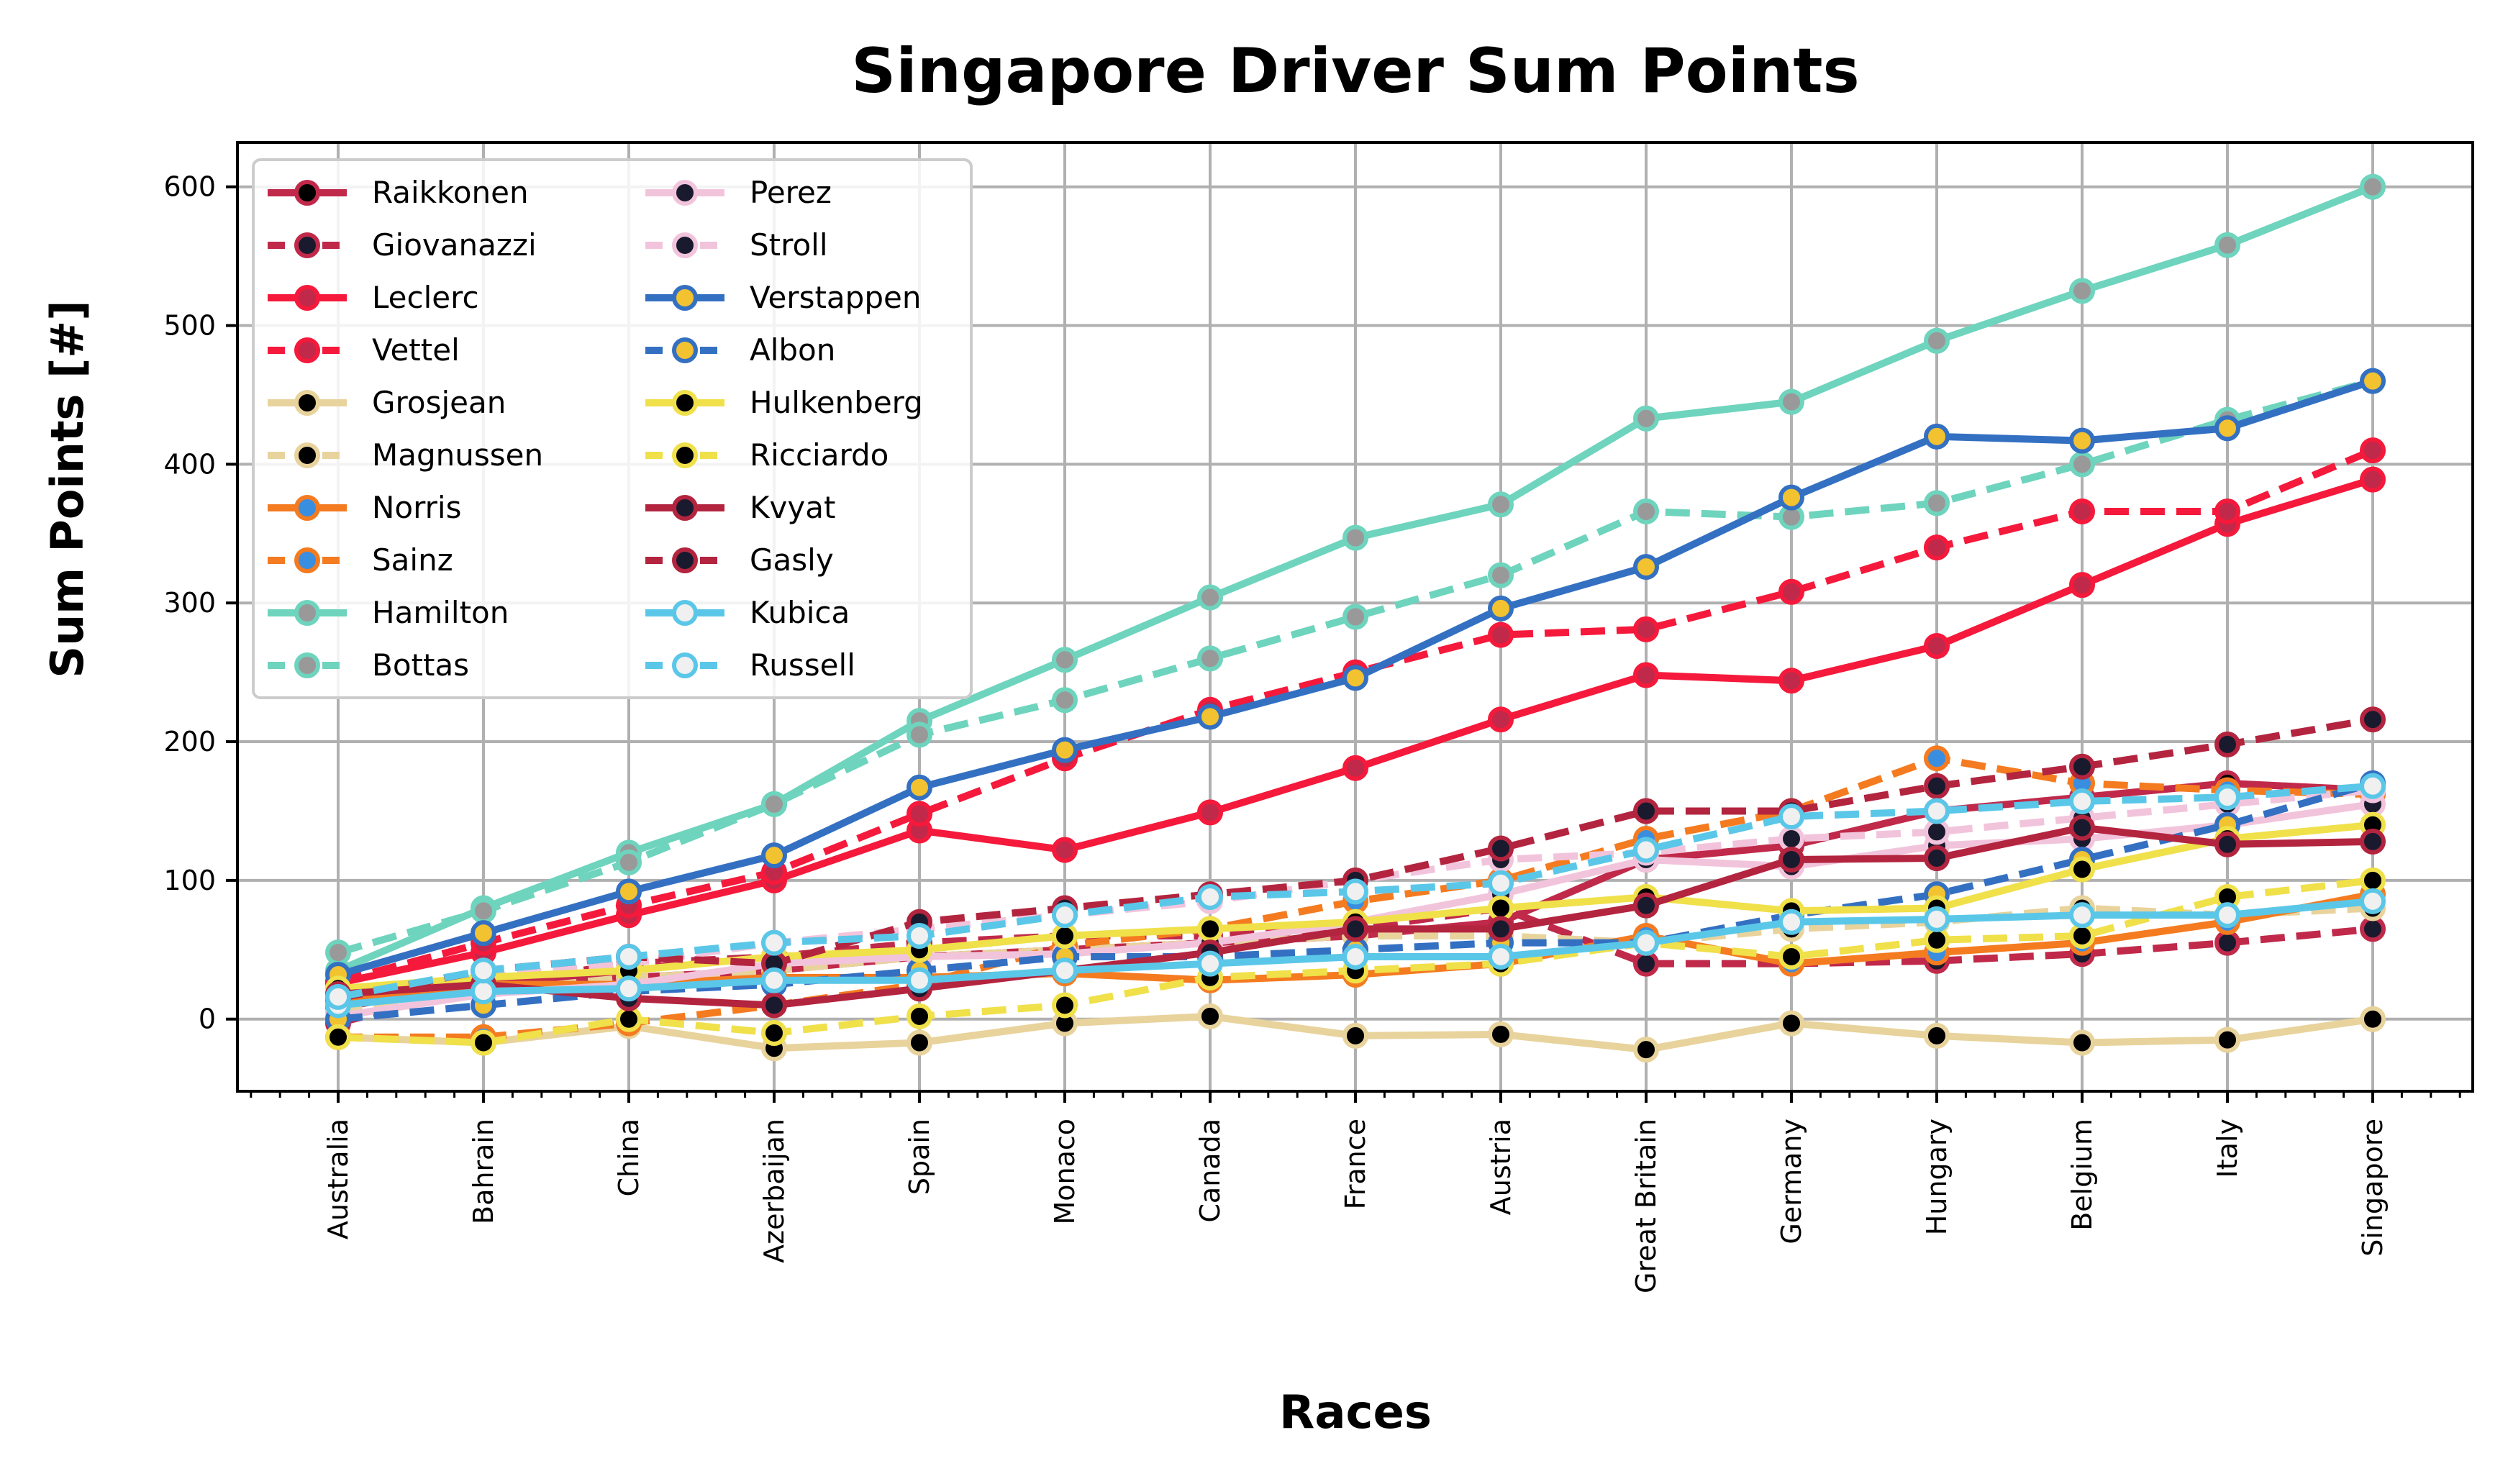  What do you see at coordinates (368, 665) in the screenshot?
I see `legend-item: Bottas` at bounding box center [368, 665].